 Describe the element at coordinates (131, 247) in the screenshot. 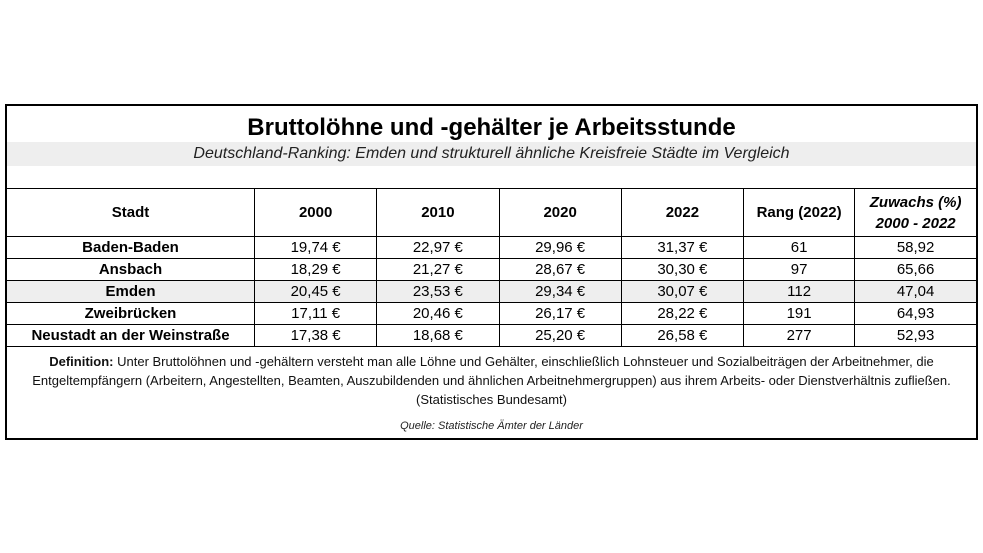

I see `cell-city: Baden-Baden` at that location.